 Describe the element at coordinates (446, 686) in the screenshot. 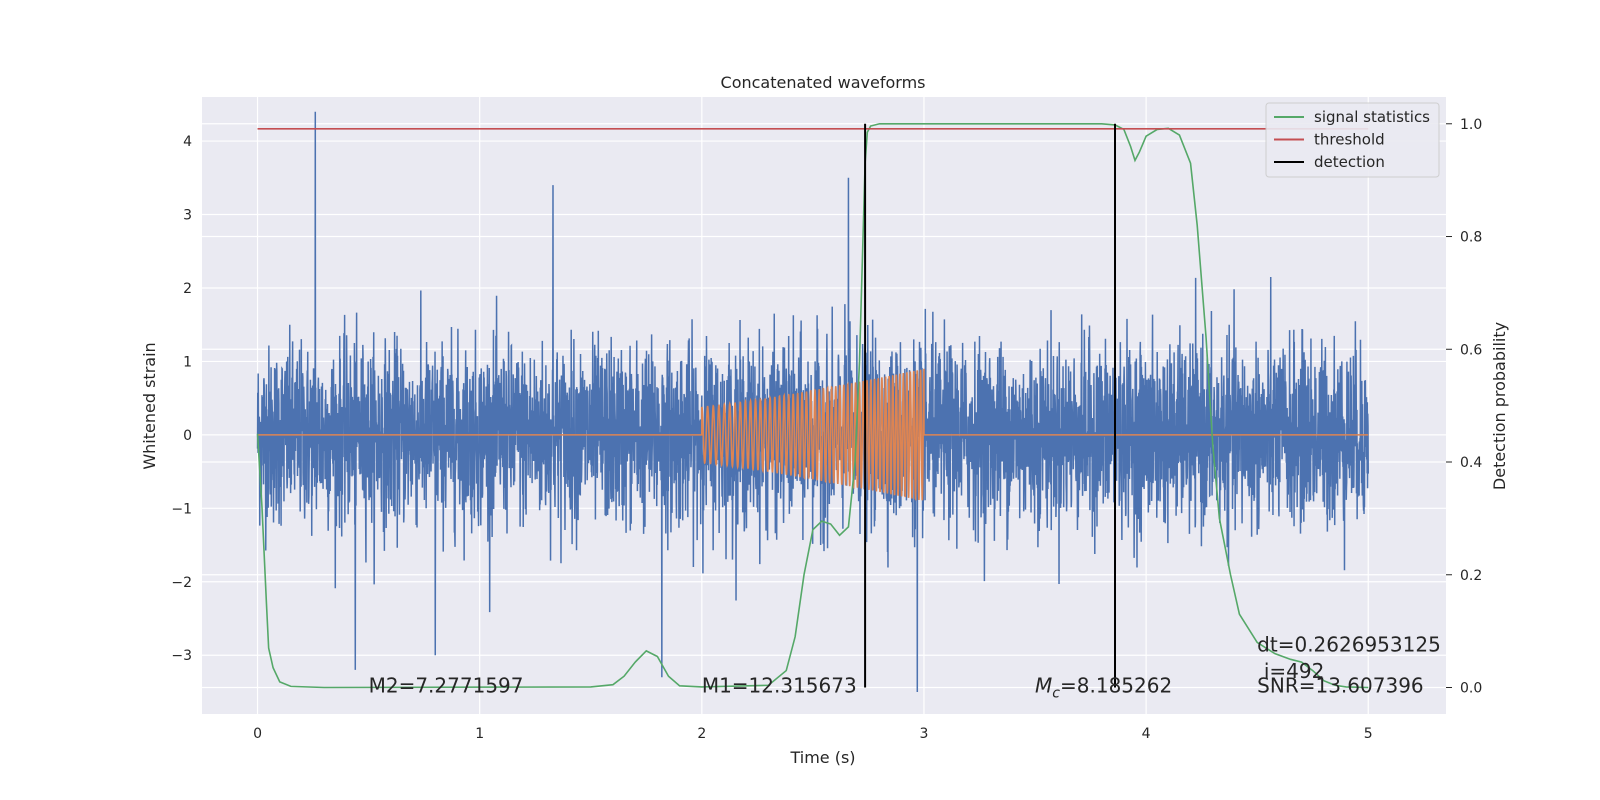

I see `annotation-text: M2=7.2771597` at that location.